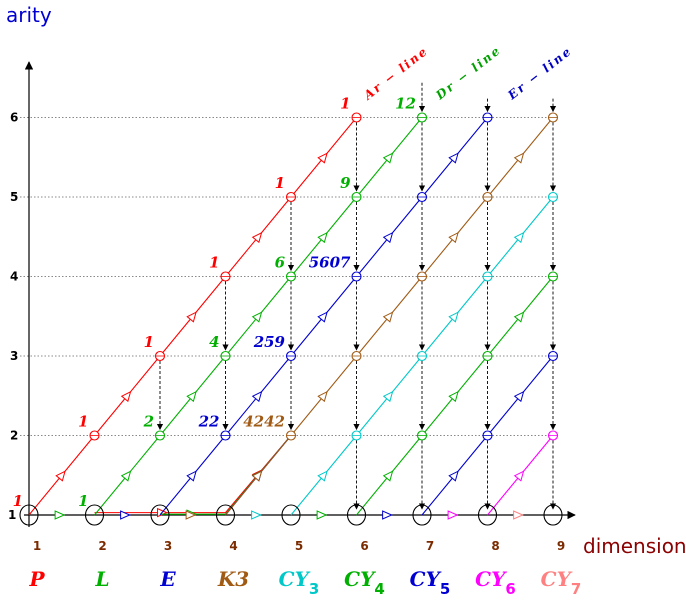 The width and height of the screenshot is (686, 614). Describe the element at coordinates (14, 436) in the screenshot. I see `y-tick-label: 2` at that location.